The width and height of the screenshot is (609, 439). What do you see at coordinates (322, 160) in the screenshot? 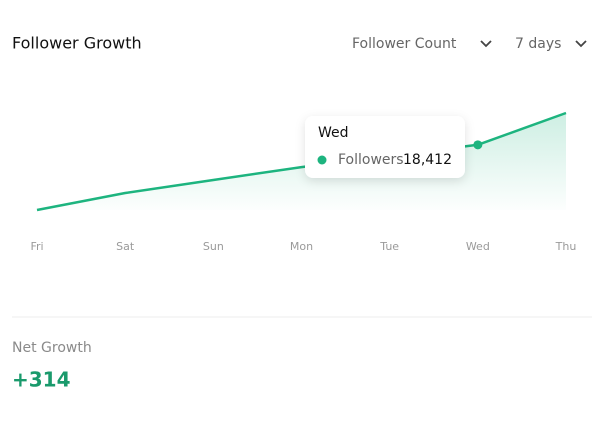
I see `tooltip-dot` at bounding box center [322, 160].